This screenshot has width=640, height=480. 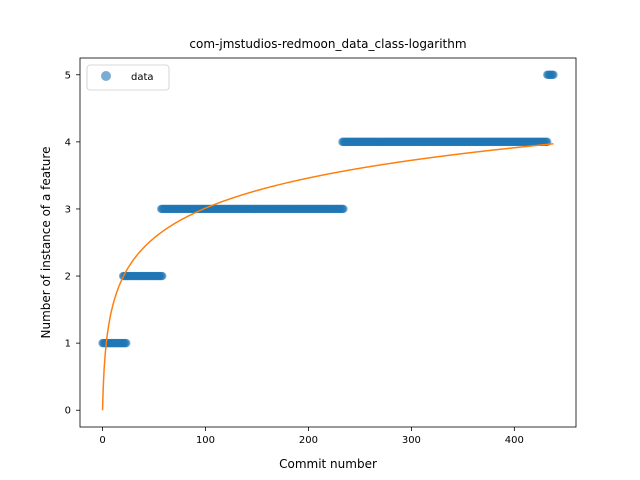 What do you see at coordinates (142, 77) in the screenshot?
I see `legend-label-data: data` at bounding box center [142, 77].